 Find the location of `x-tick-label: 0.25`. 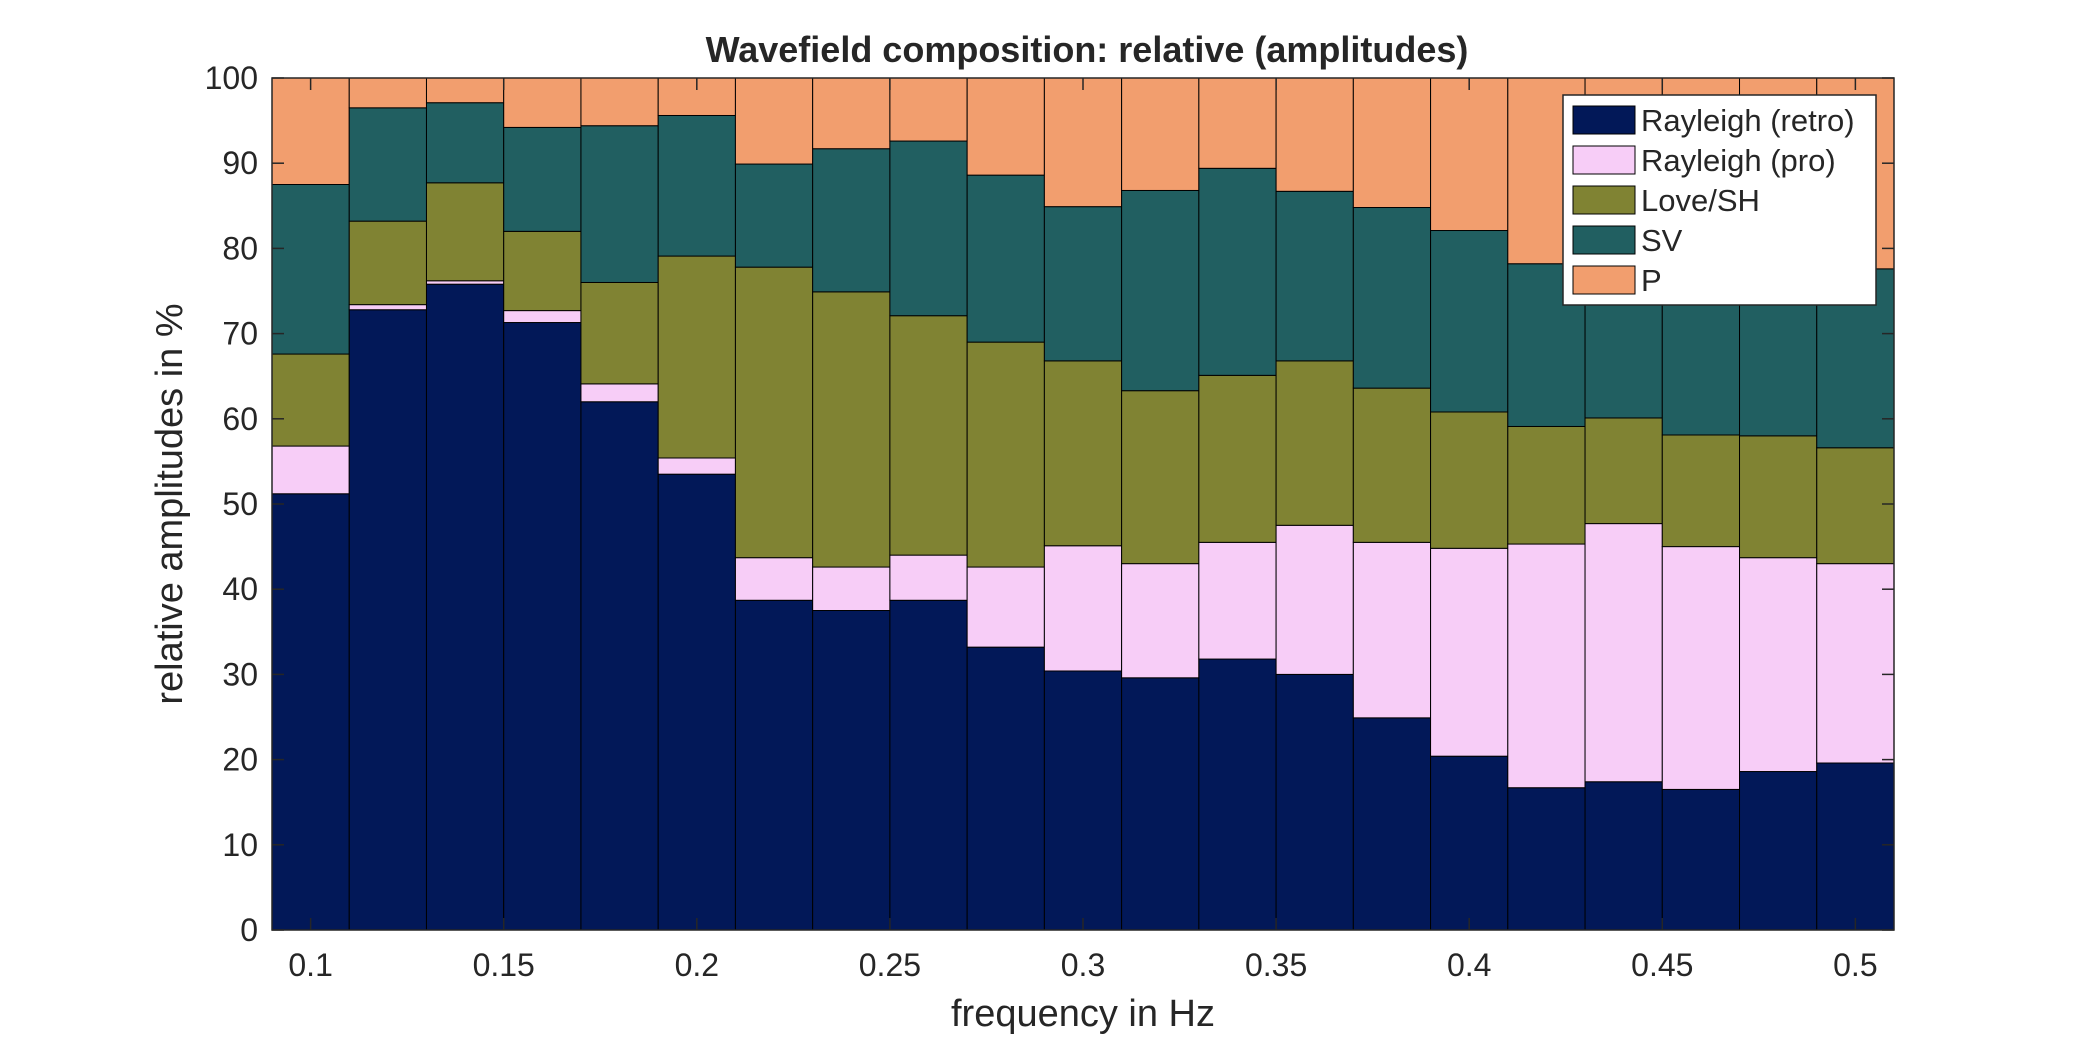

x-tick-label: 0.25 is located at coordinates (890, 965).